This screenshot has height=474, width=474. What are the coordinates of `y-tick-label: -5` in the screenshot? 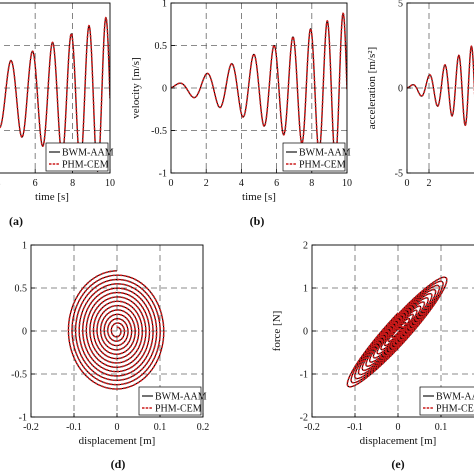 It's located at (399, 174).